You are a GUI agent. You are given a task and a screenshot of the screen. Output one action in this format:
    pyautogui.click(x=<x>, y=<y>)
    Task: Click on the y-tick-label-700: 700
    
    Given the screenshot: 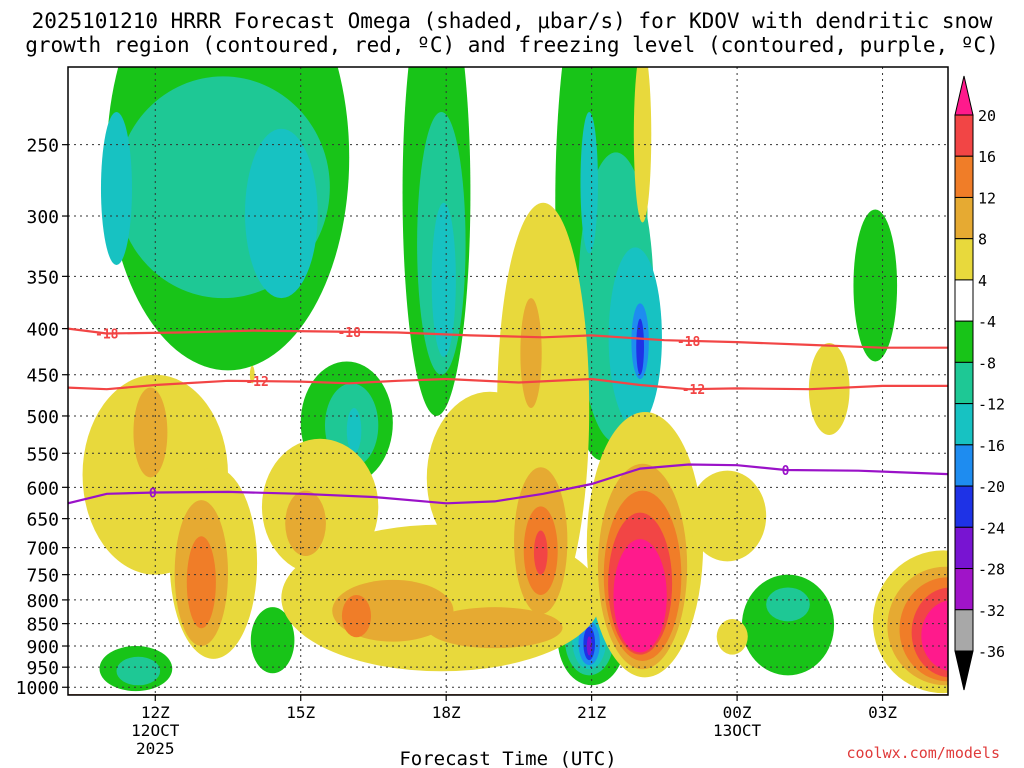 What is the action you would take?
    pyautogui.click(x=42, y=549)
    